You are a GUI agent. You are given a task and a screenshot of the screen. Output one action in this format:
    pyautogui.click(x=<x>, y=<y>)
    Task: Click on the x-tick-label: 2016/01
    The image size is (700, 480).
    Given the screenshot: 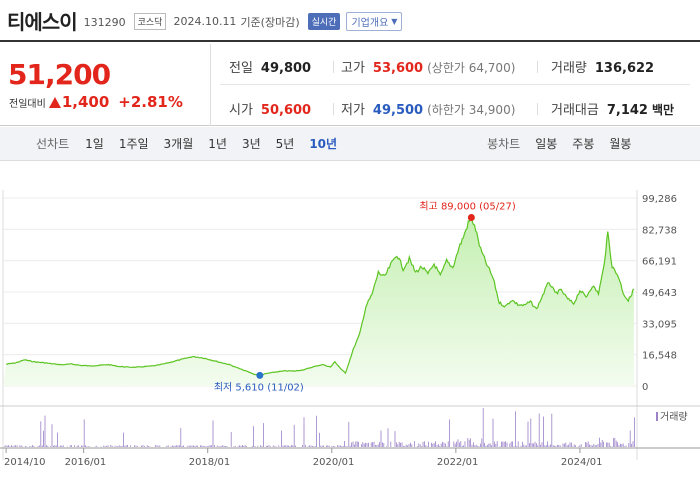 What is the action you would take?
    pyautogui.click(x=86, y=462)
    